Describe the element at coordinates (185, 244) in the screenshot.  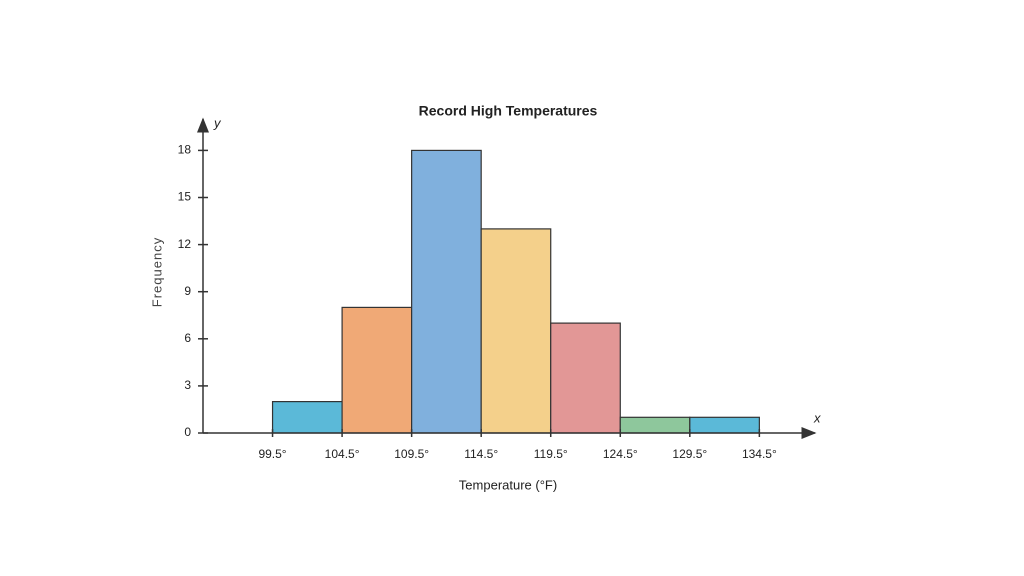
I see `y-tick-label: 12` at that location.